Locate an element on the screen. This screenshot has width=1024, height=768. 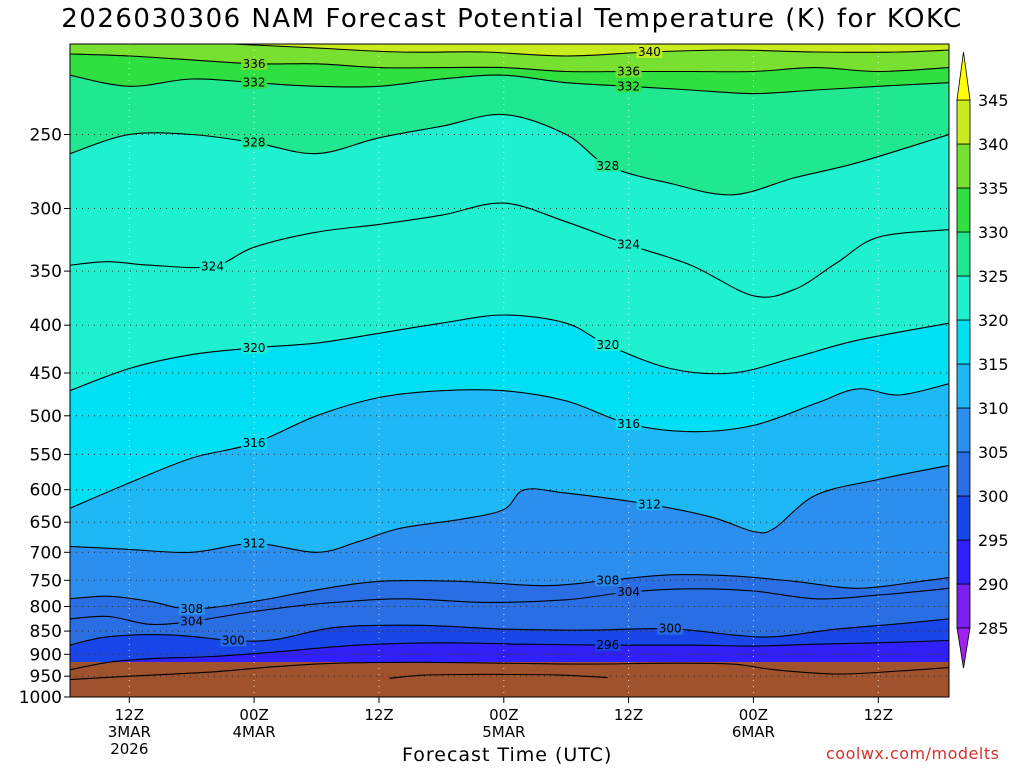
x-tick-label: 4MAR is located at coordinates (254, 732).